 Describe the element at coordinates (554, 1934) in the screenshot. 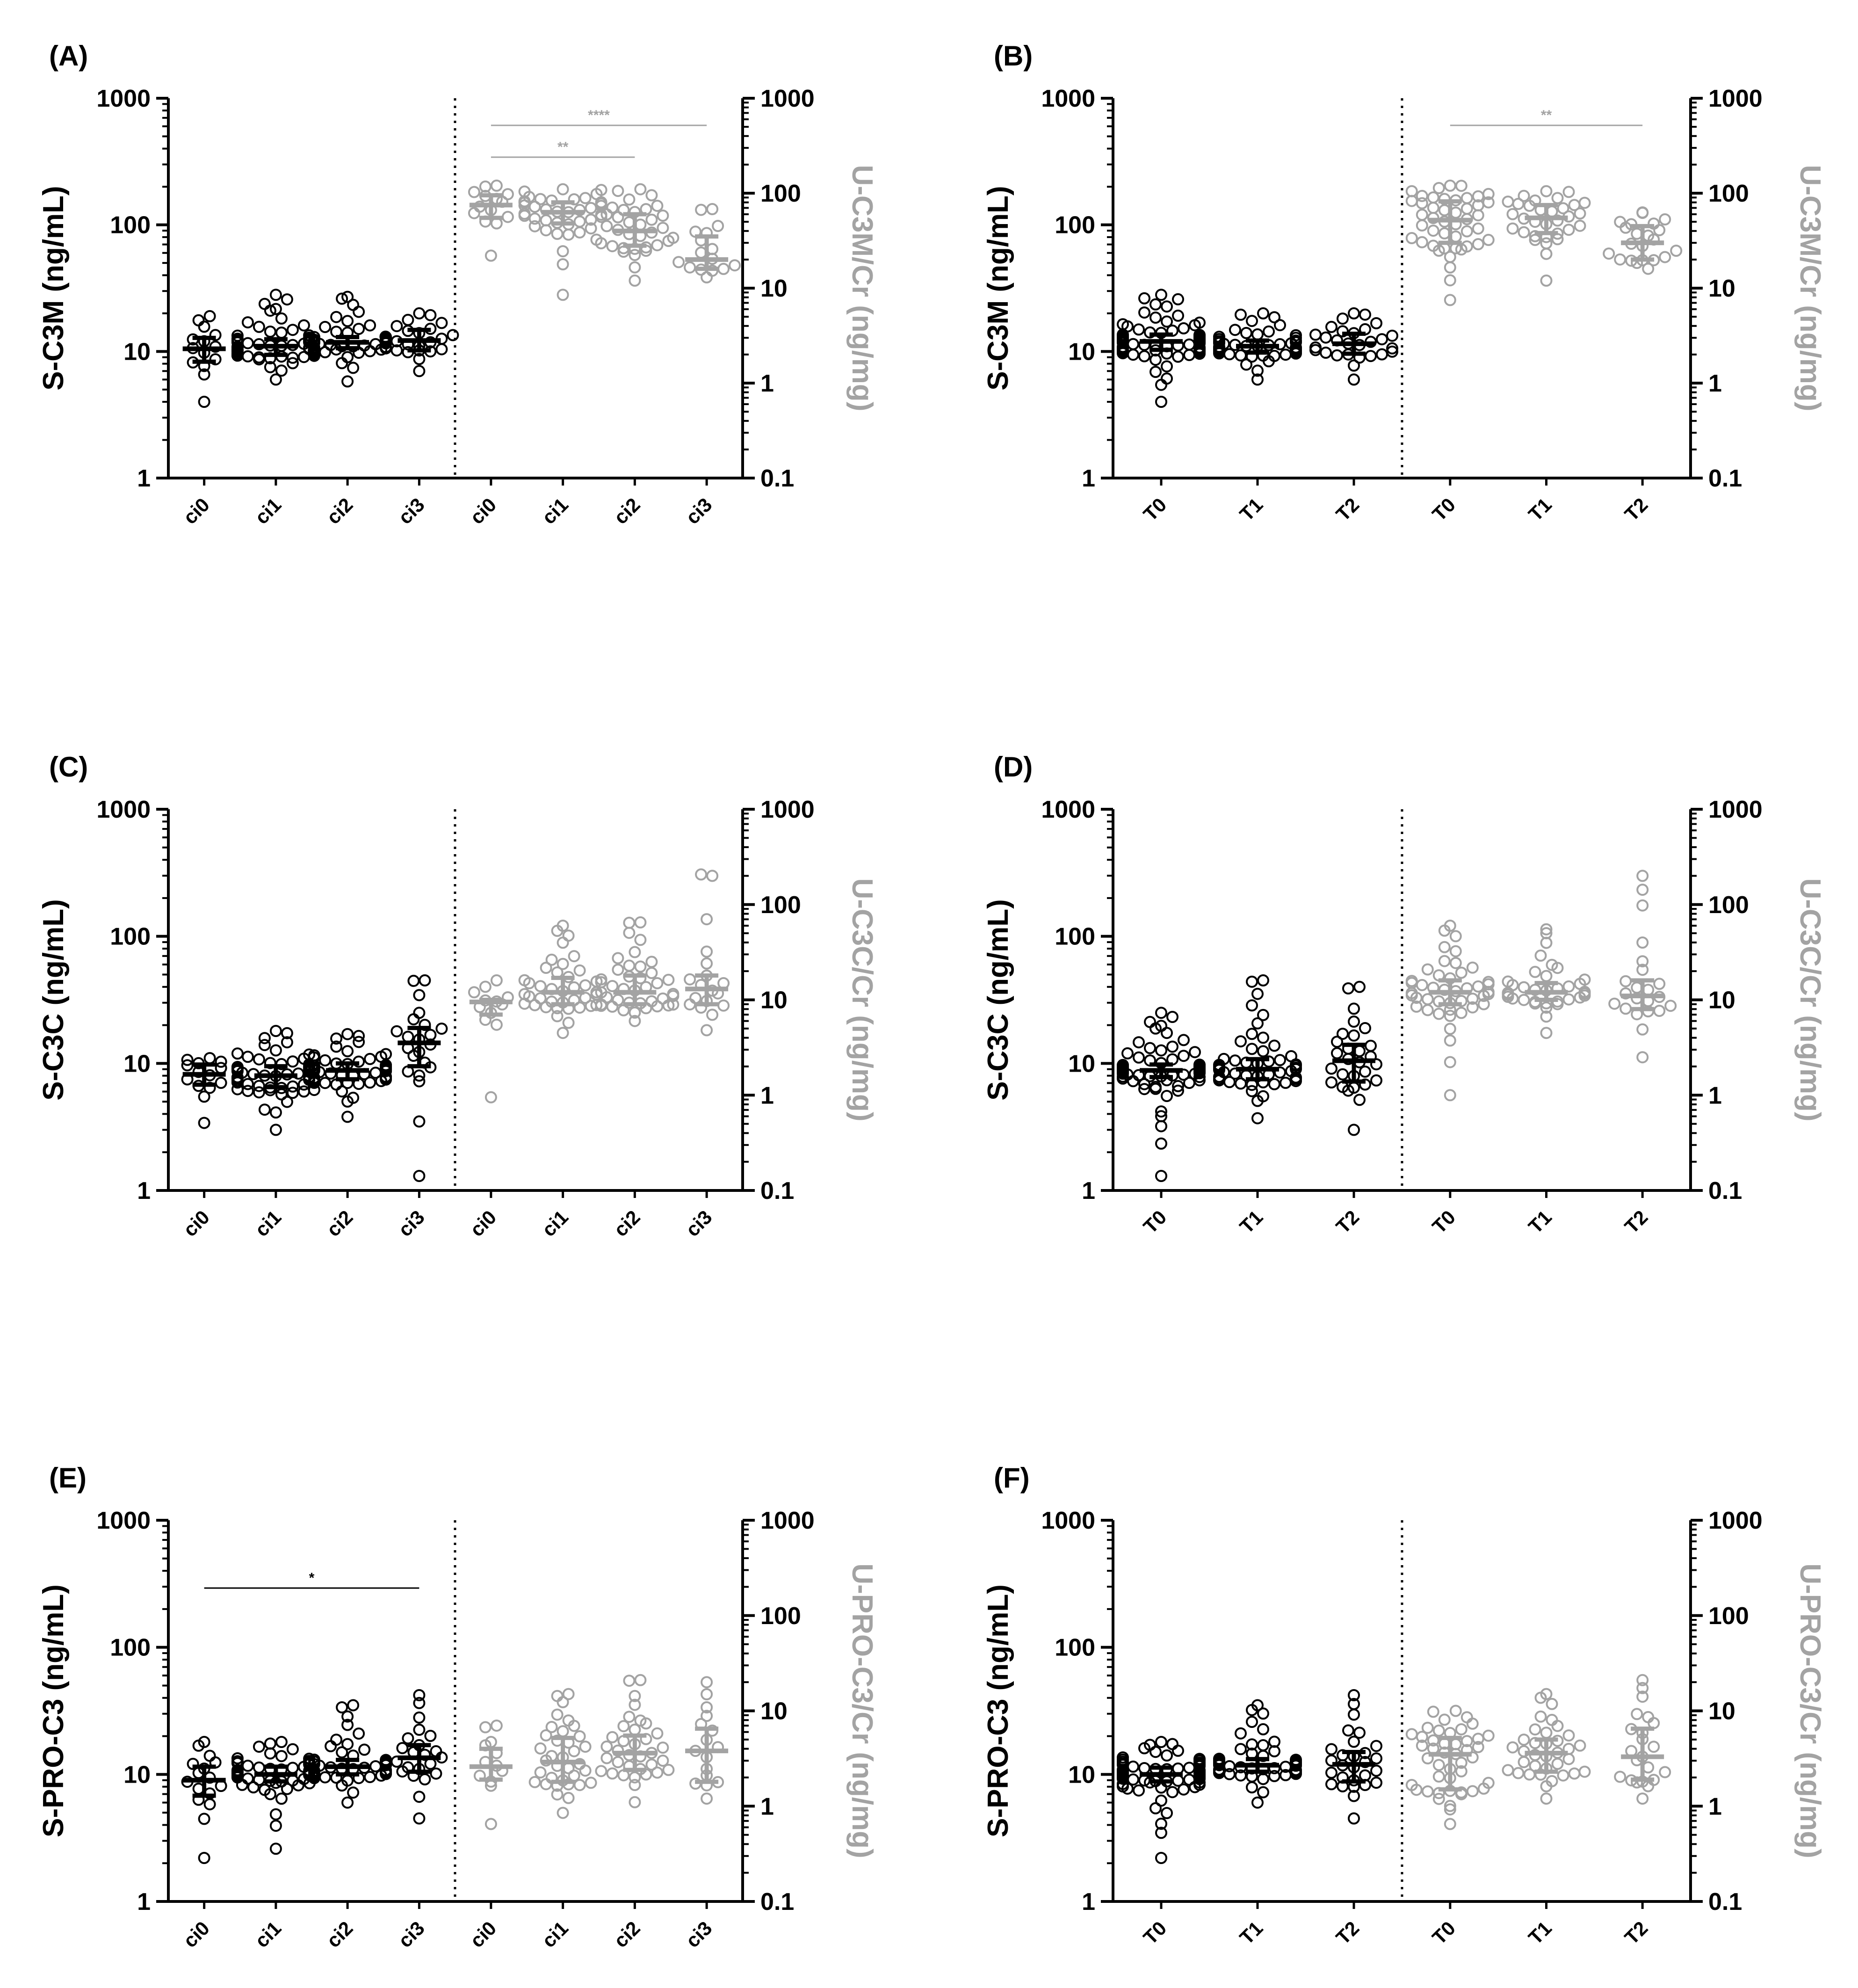

I see `category-label: ci1` at that location.